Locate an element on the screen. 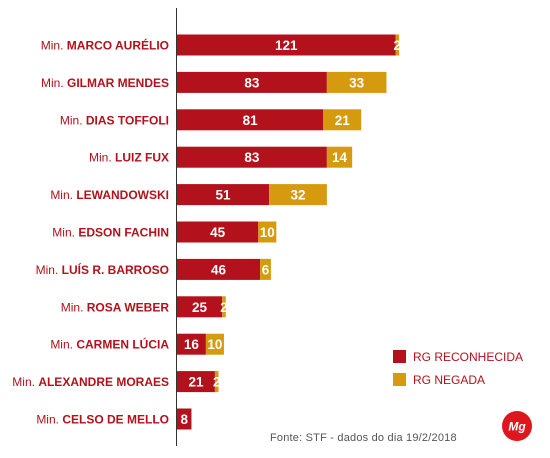 This screenshot has height=458, width=550. bar-value-label: 45 is located at coordinates (218, 232).